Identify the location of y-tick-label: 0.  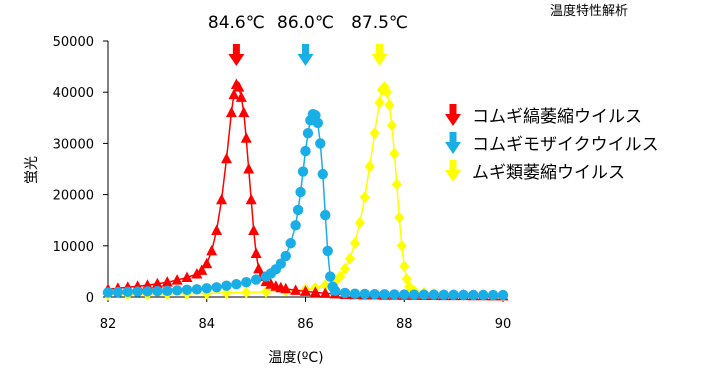
(90, 298).